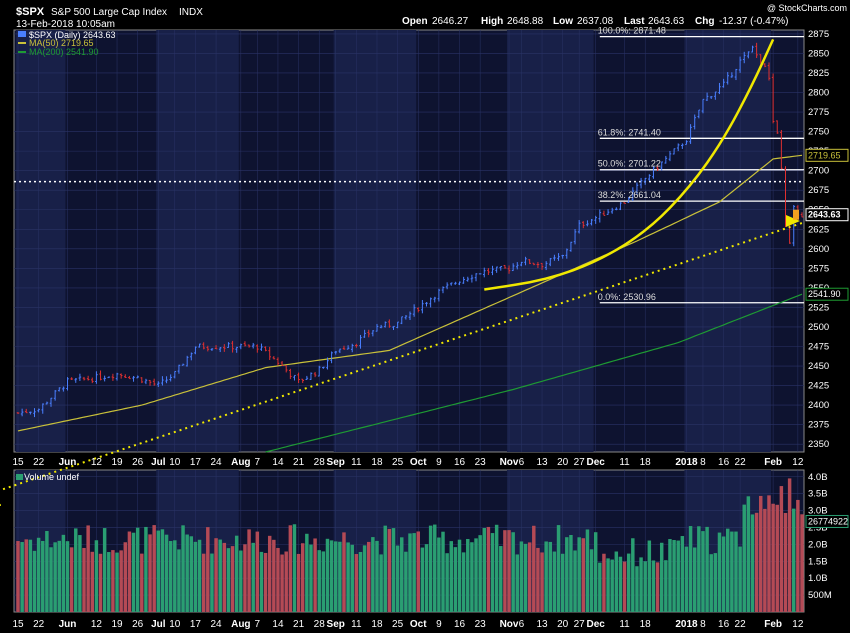  Describe the element at coordinates (828, 521) in the screenshot. I see `volume-tag-value: 26774922` at that location.